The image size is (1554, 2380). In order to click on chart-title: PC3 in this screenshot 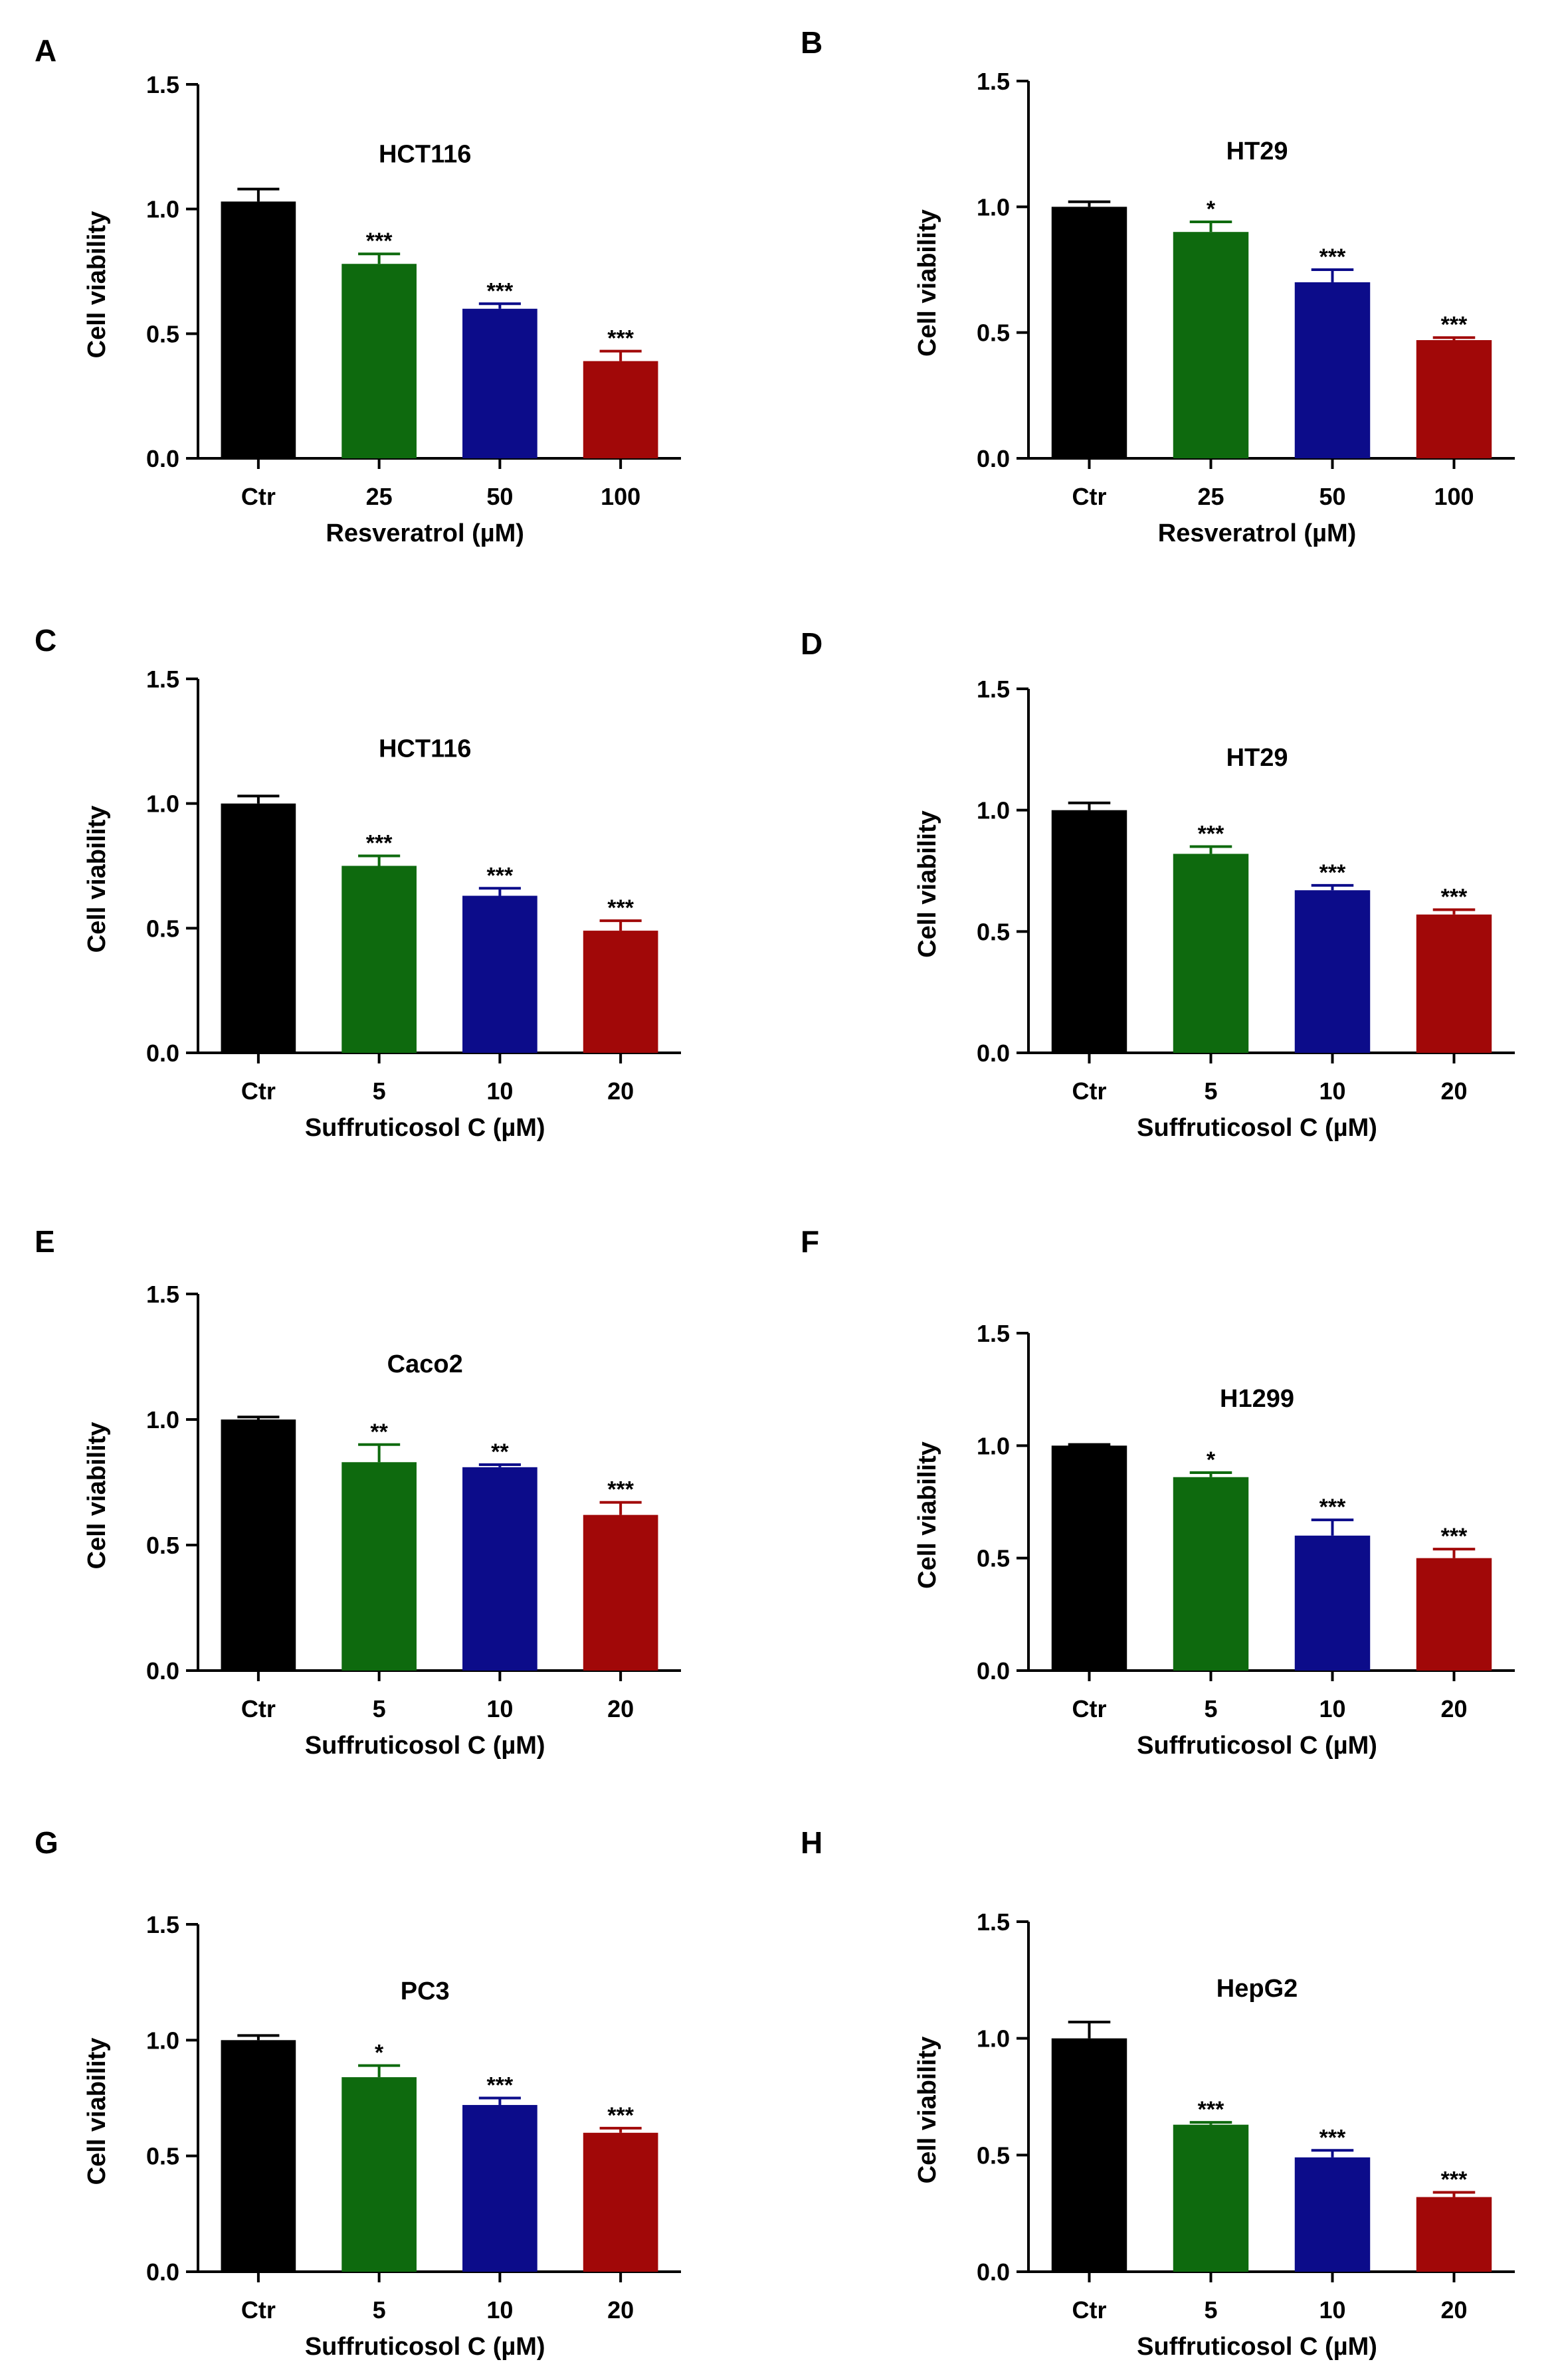, I will do `click(425, 1991)`.